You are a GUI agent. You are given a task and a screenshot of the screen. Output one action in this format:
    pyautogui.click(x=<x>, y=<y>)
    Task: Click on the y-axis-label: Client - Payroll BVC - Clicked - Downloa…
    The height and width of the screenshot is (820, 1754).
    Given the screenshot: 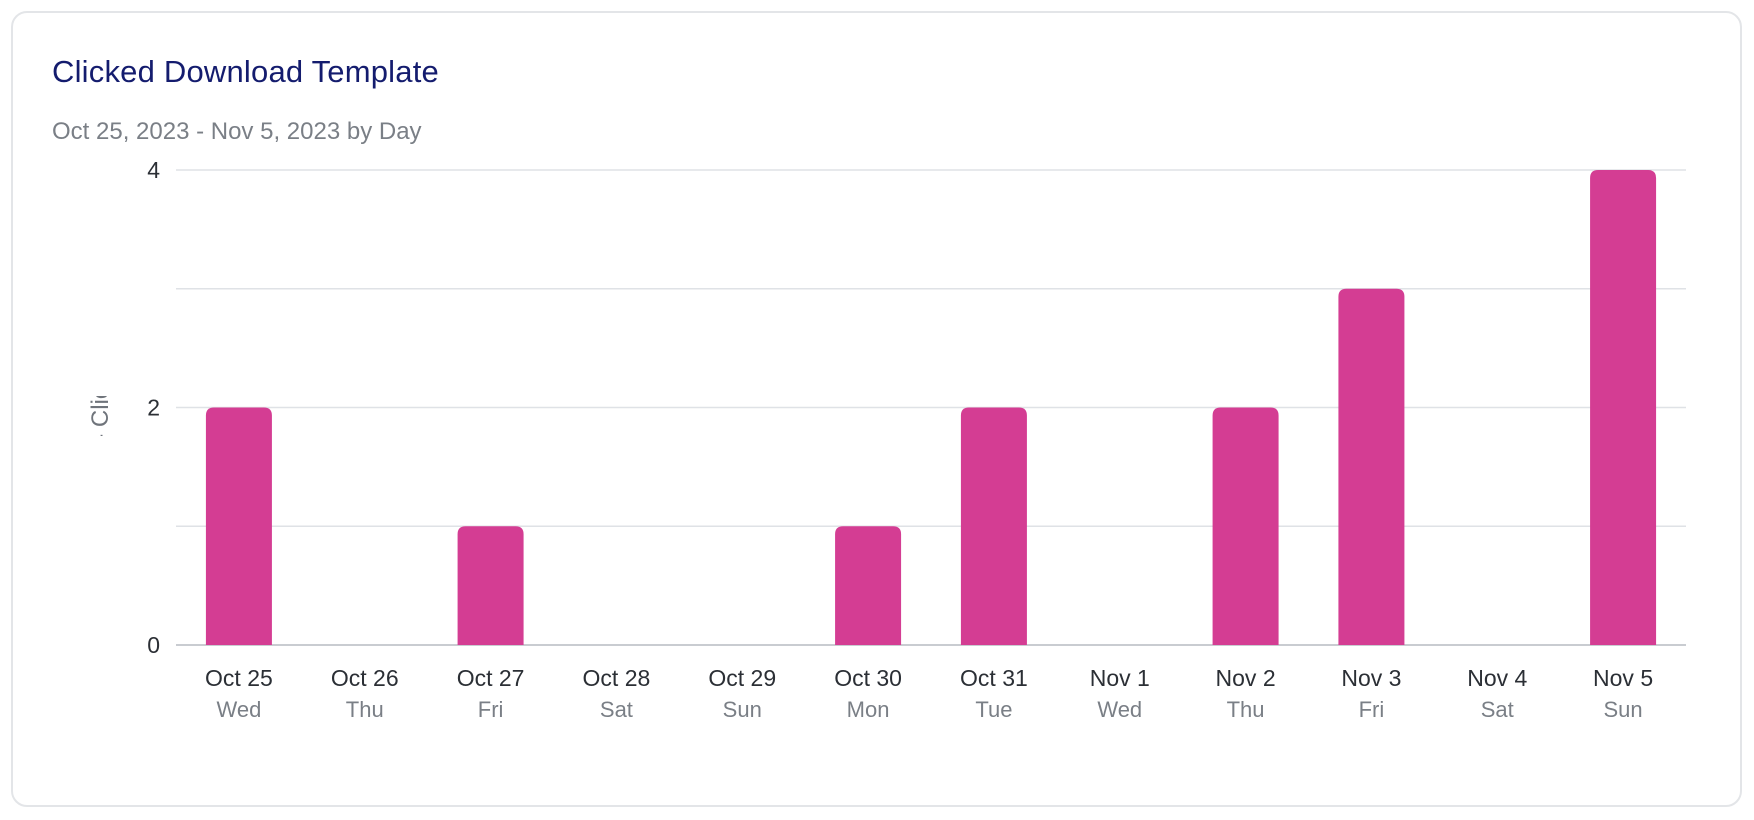 What is the action you would take?
    pyautogui.click(x=100, y=407)
    